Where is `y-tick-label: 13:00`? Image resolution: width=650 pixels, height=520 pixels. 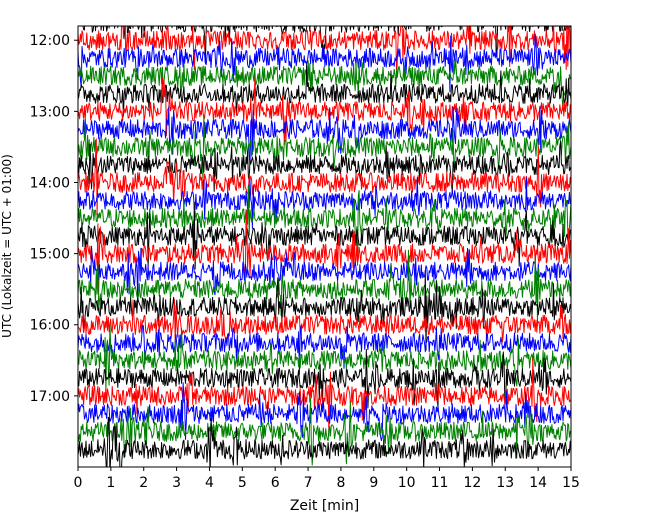 y-tick-label: 13:00 is located at coordinates (50, 112).